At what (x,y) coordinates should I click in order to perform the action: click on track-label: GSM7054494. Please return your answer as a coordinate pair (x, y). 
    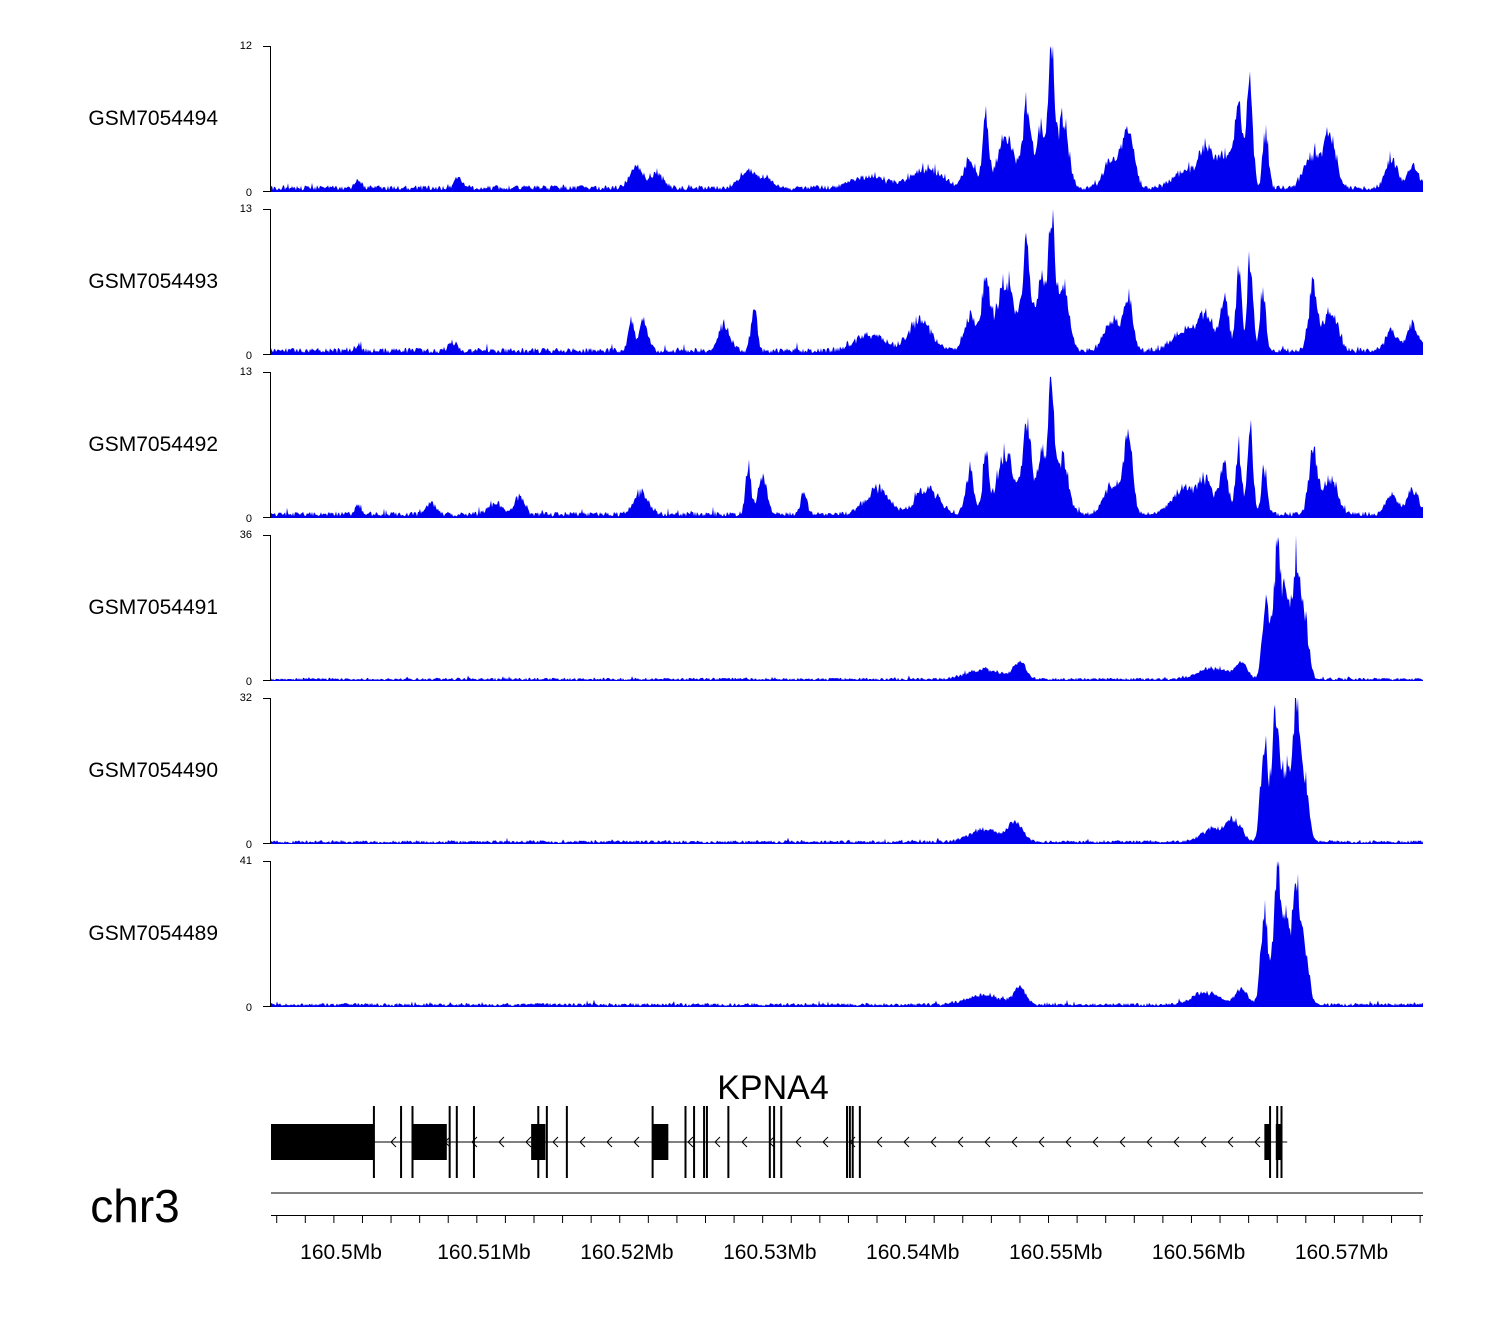
    Looking at the image, I should click on (153, 118).